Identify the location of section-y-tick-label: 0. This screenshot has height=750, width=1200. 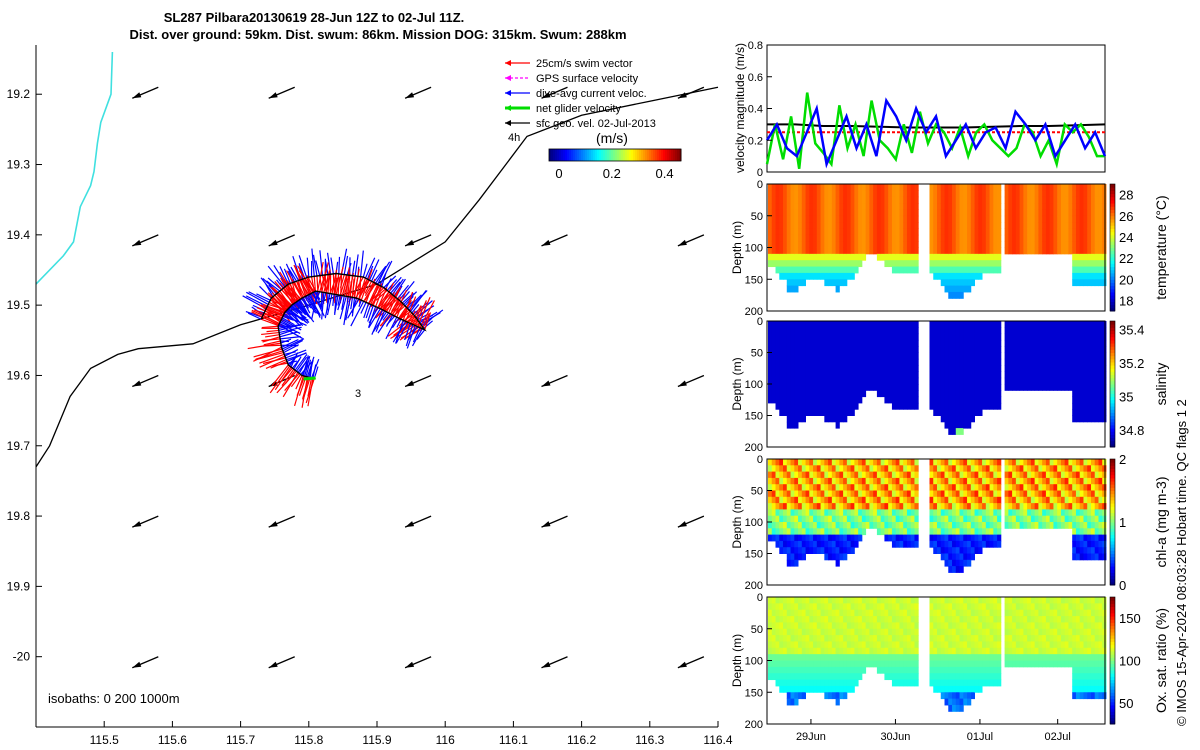
(760, 185).